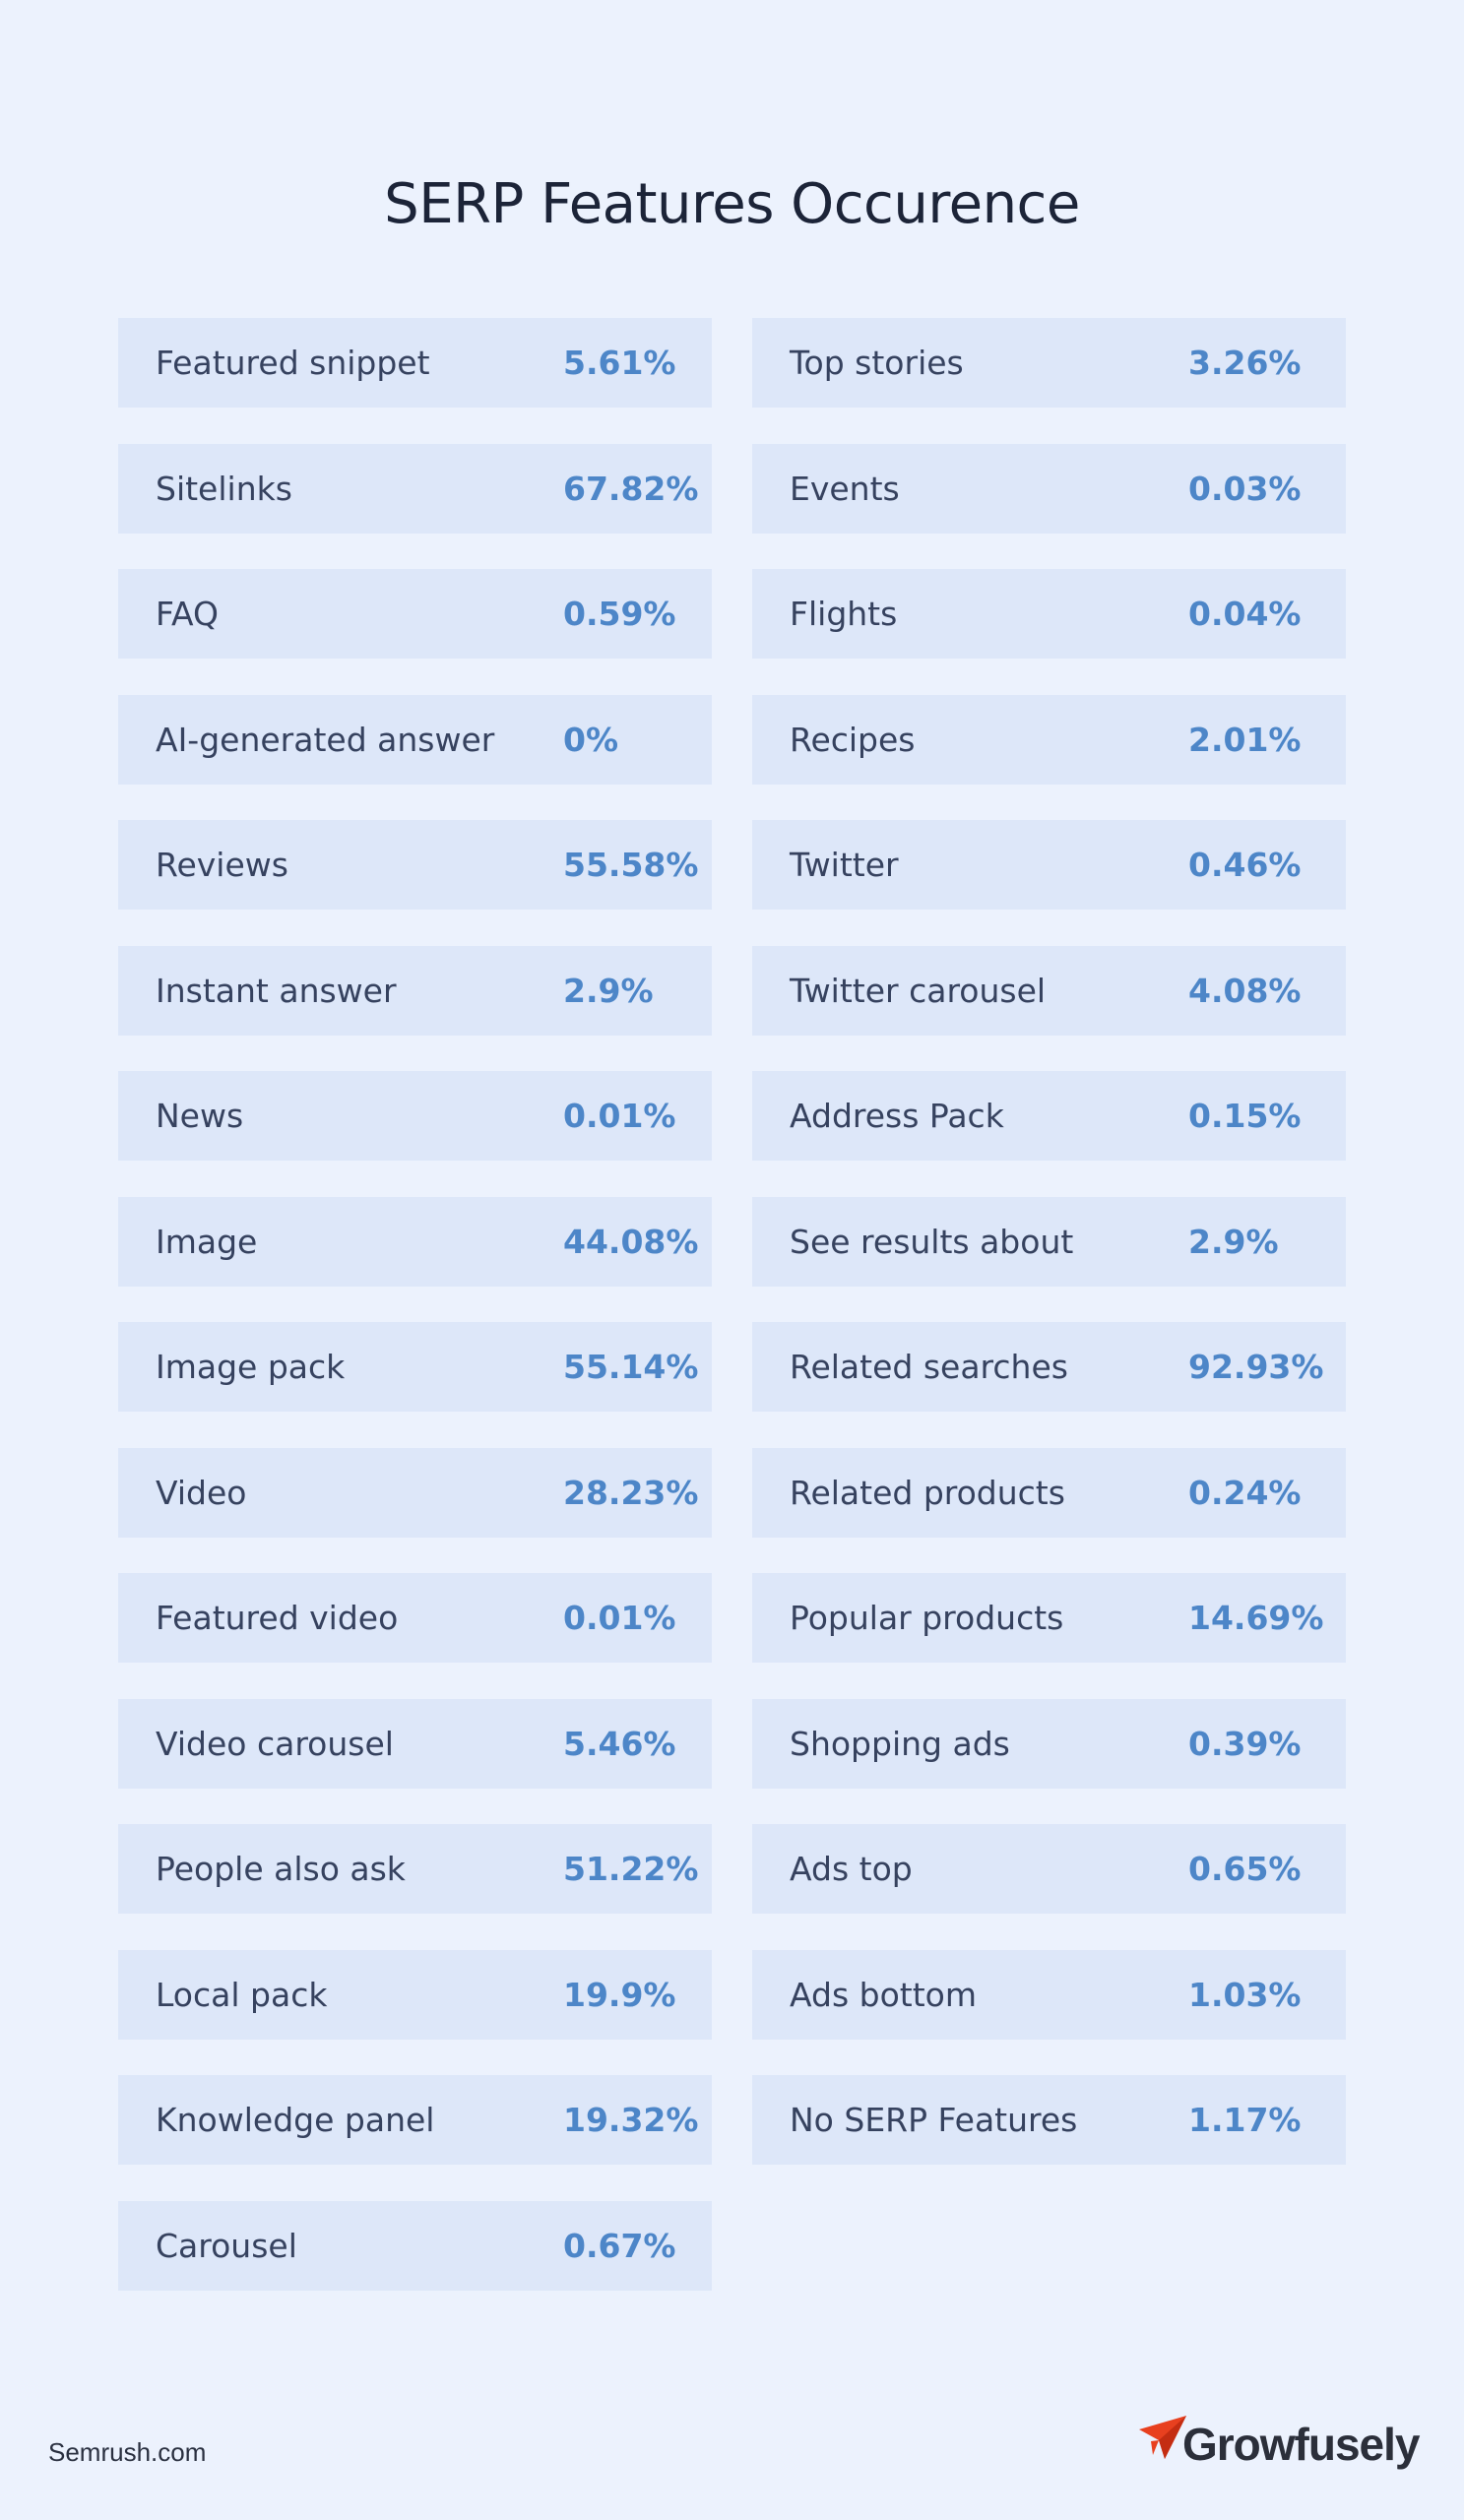 The image size is (1464, 2520). I want to click on table-row: Featured snippet 5.61%, so click(415, 363).